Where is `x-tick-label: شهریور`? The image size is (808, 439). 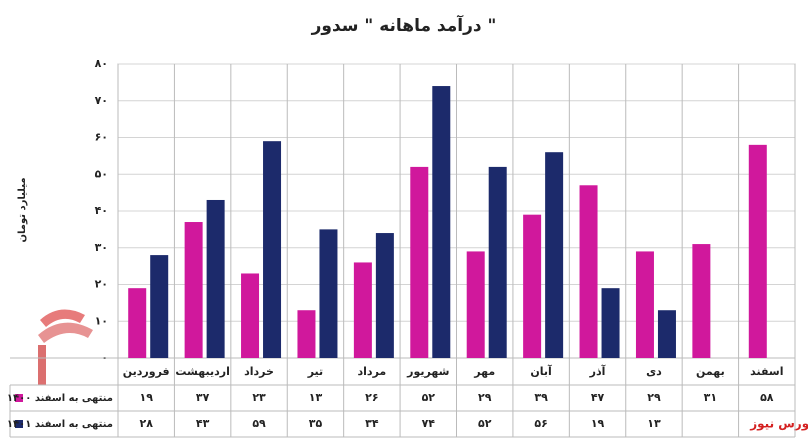 x-tick-label: شهریور is located at coordinates (427, 371).